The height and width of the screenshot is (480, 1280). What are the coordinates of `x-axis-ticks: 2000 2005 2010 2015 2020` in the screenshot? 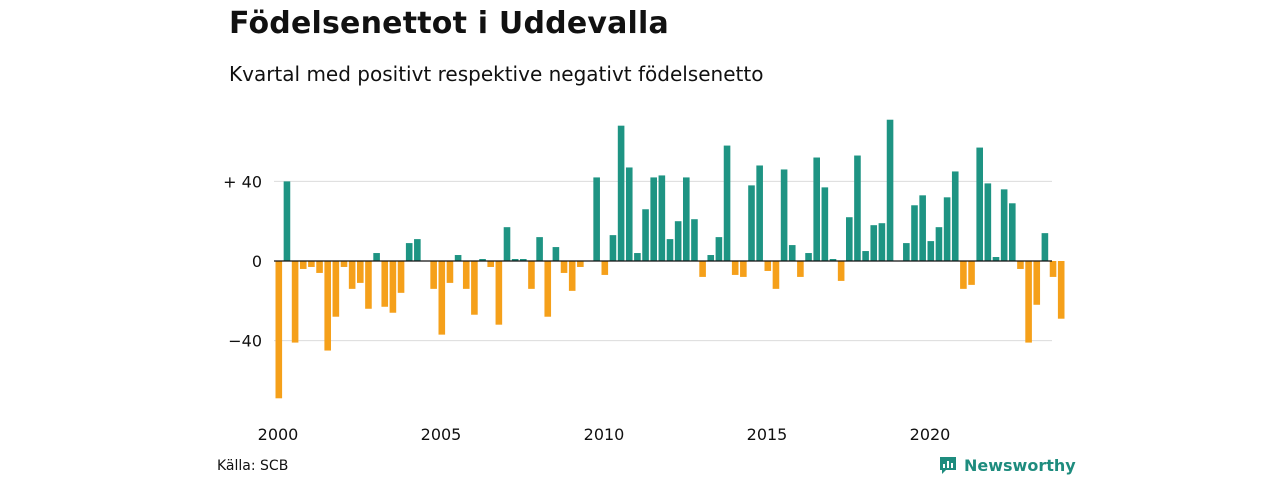 It's located at (604, 434).